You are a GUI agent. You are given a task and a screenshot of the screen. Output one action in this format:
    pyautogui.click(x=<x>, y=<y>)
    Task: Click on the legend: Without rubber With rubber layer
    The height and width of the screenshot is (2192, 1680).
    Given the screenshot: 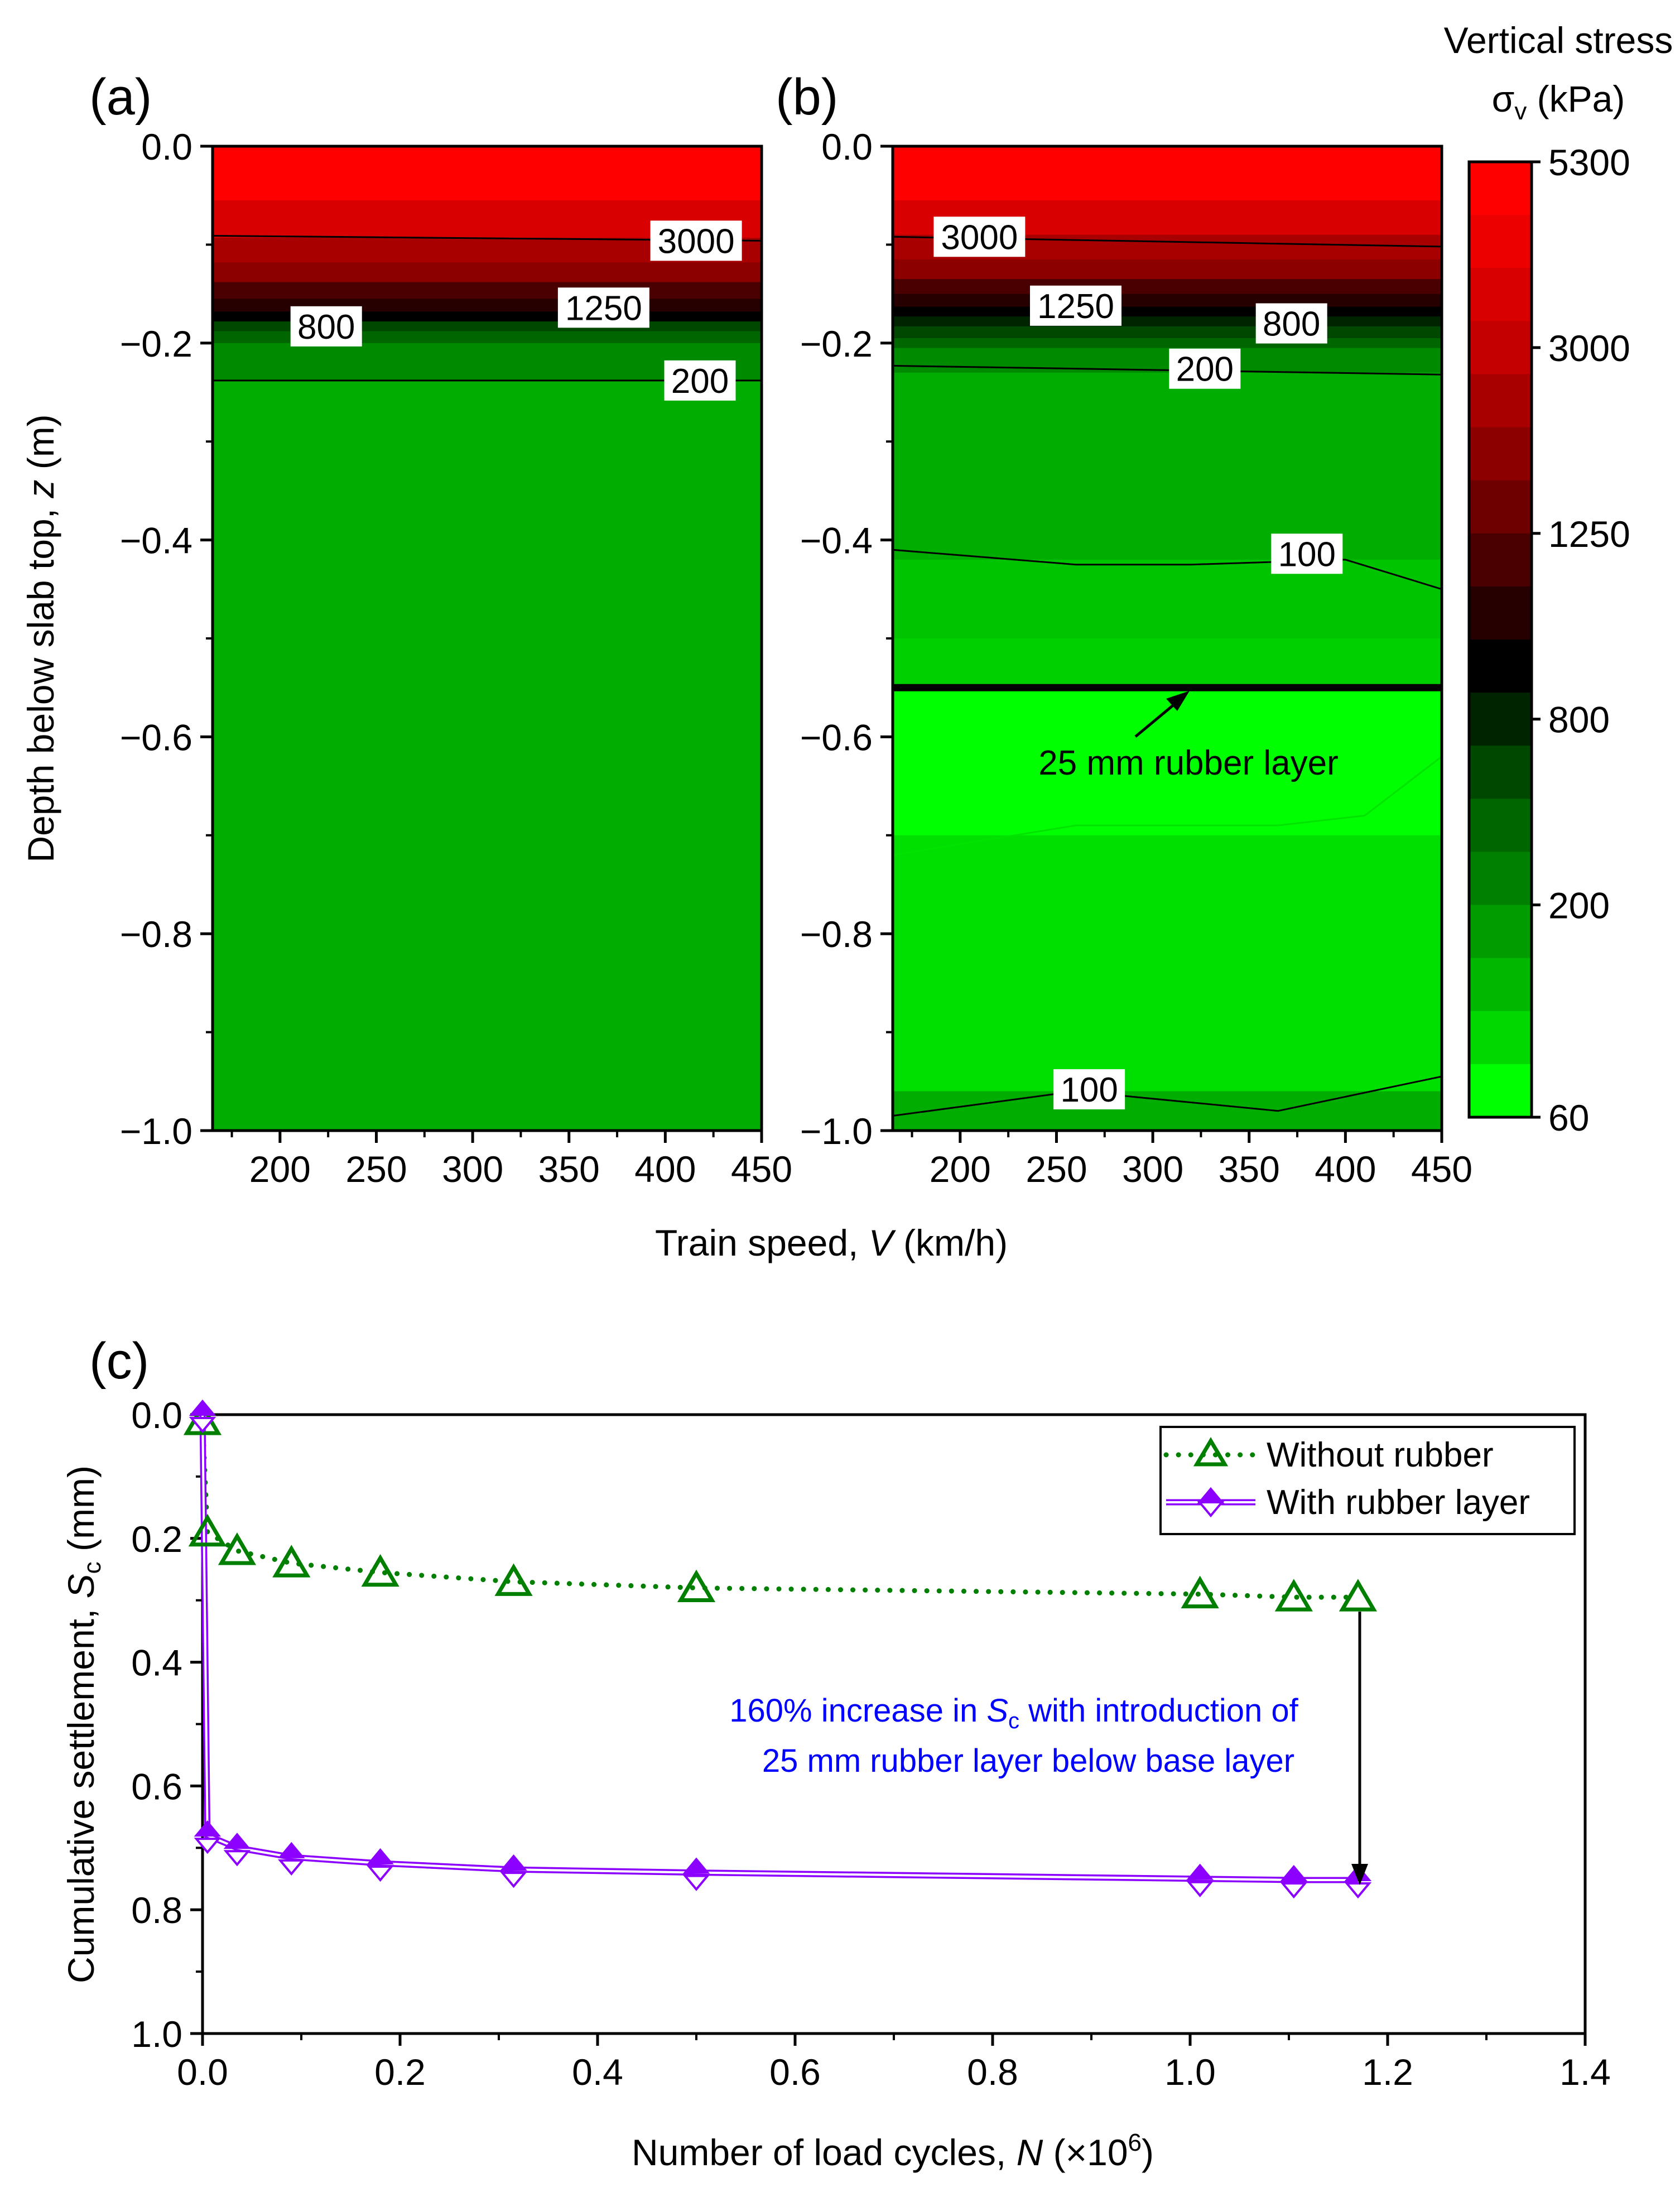 What is the action you would take?
    pyautogui.click(x=1368, y=1480)
    